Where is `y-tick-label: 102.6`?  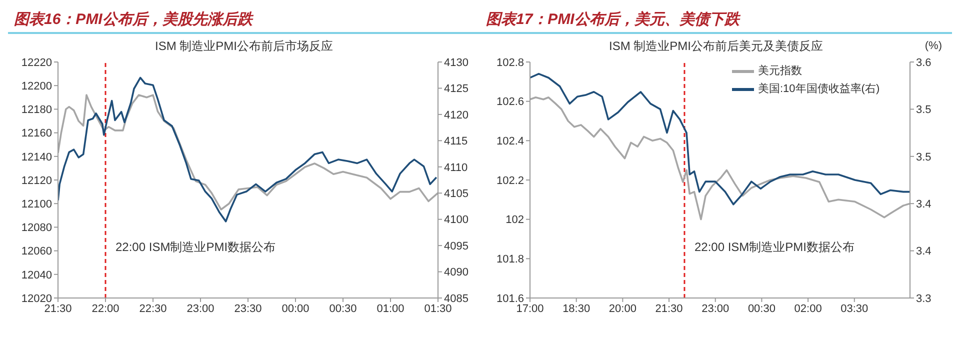 y-tick-label: 102.6 is located at coordinates (510, 102).